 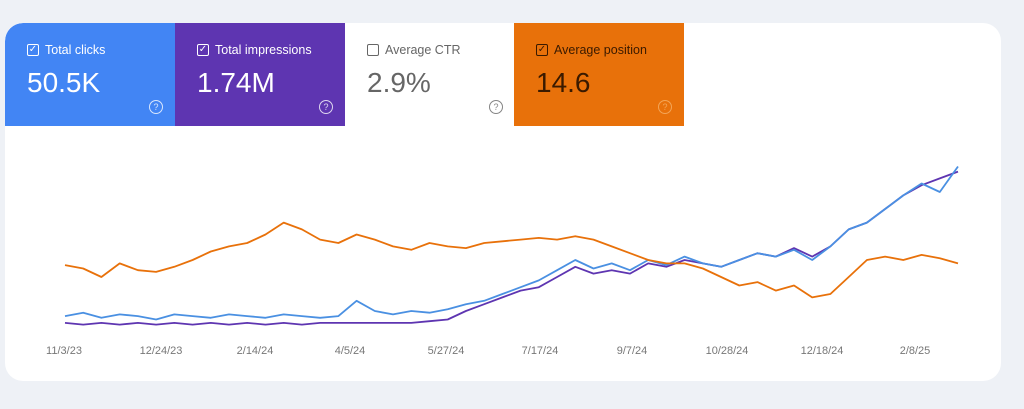 I want to click on metric-tile-total-clicks: ✓ Total clicks 50.5K ?, so click(x=90, y=74).